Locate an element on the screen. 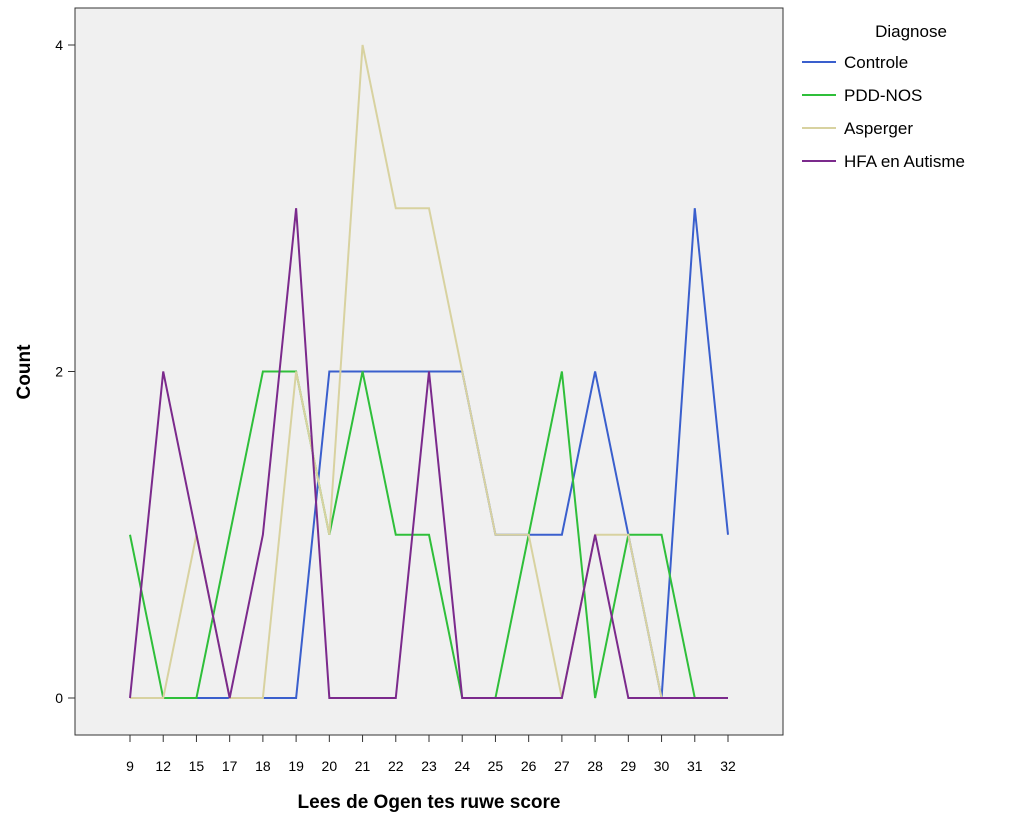 This screenshot has height=816, width=1013. x-tick-label: 24 is located at coordinates (462, 766).